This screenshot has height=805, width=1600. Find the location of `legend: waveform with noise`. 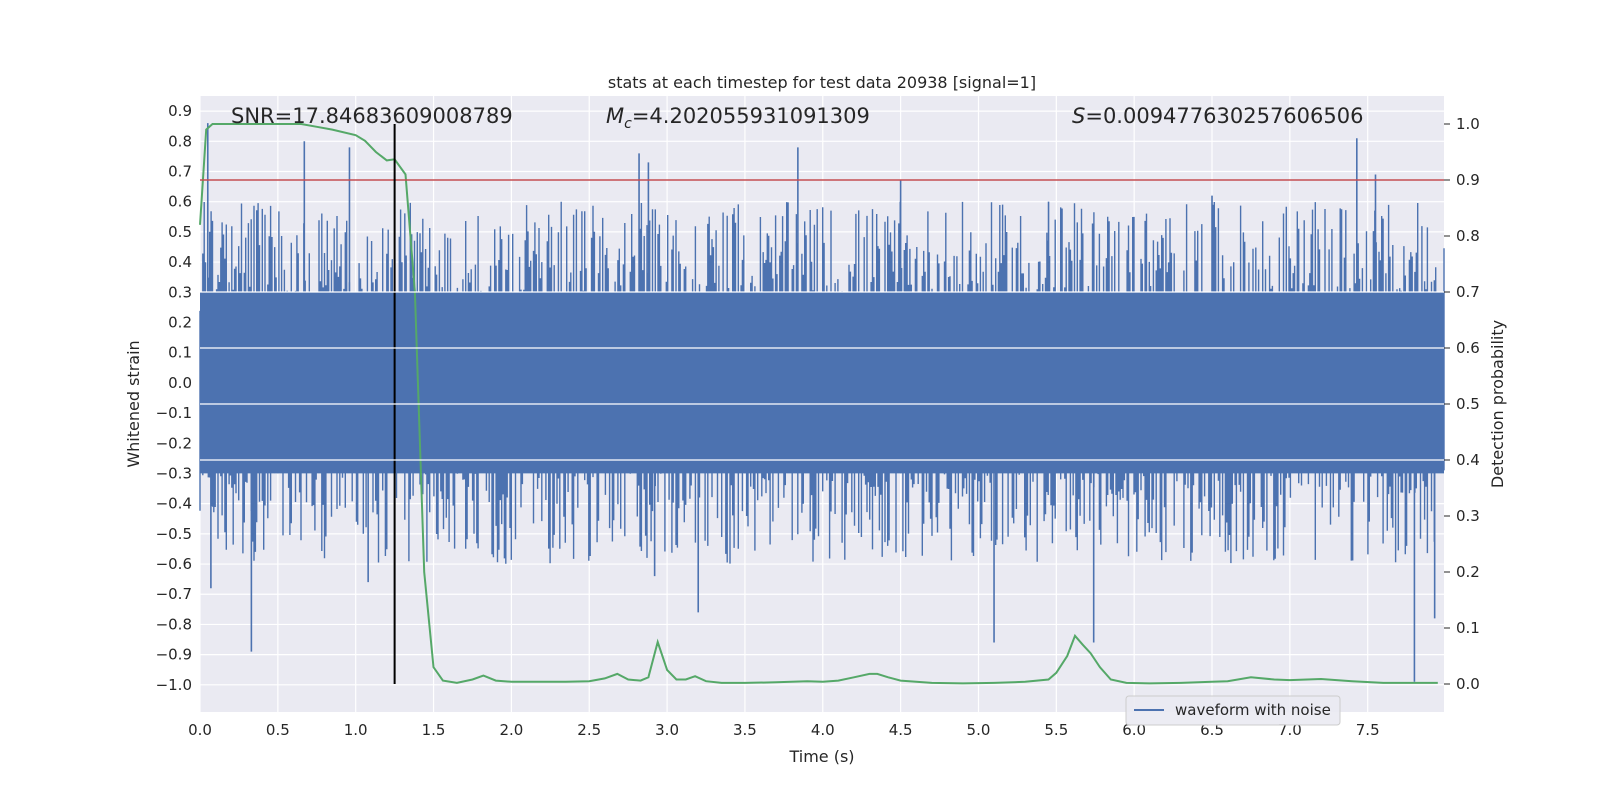

legend: waveform with noise is located at coordinates (1233, 710).